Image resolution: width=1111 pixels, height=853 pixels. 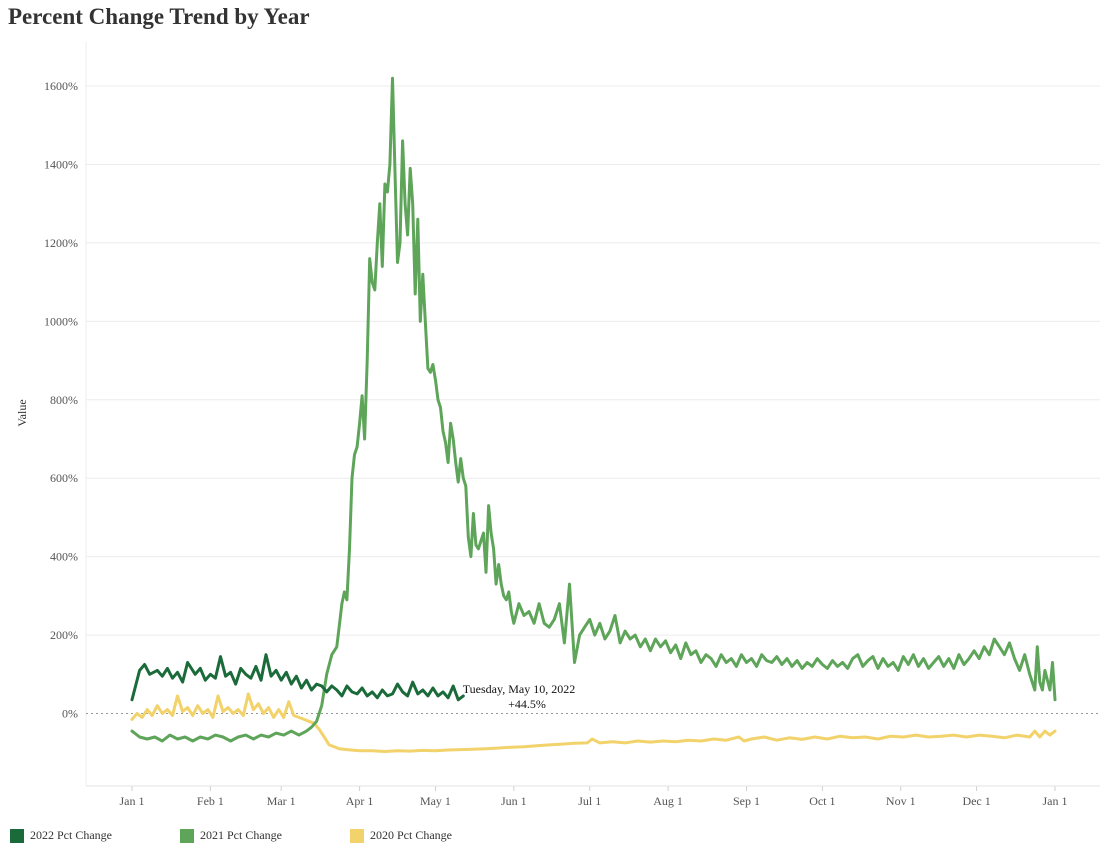 I want to click on y-tick-label: 0%, so click(x=70, y=714).